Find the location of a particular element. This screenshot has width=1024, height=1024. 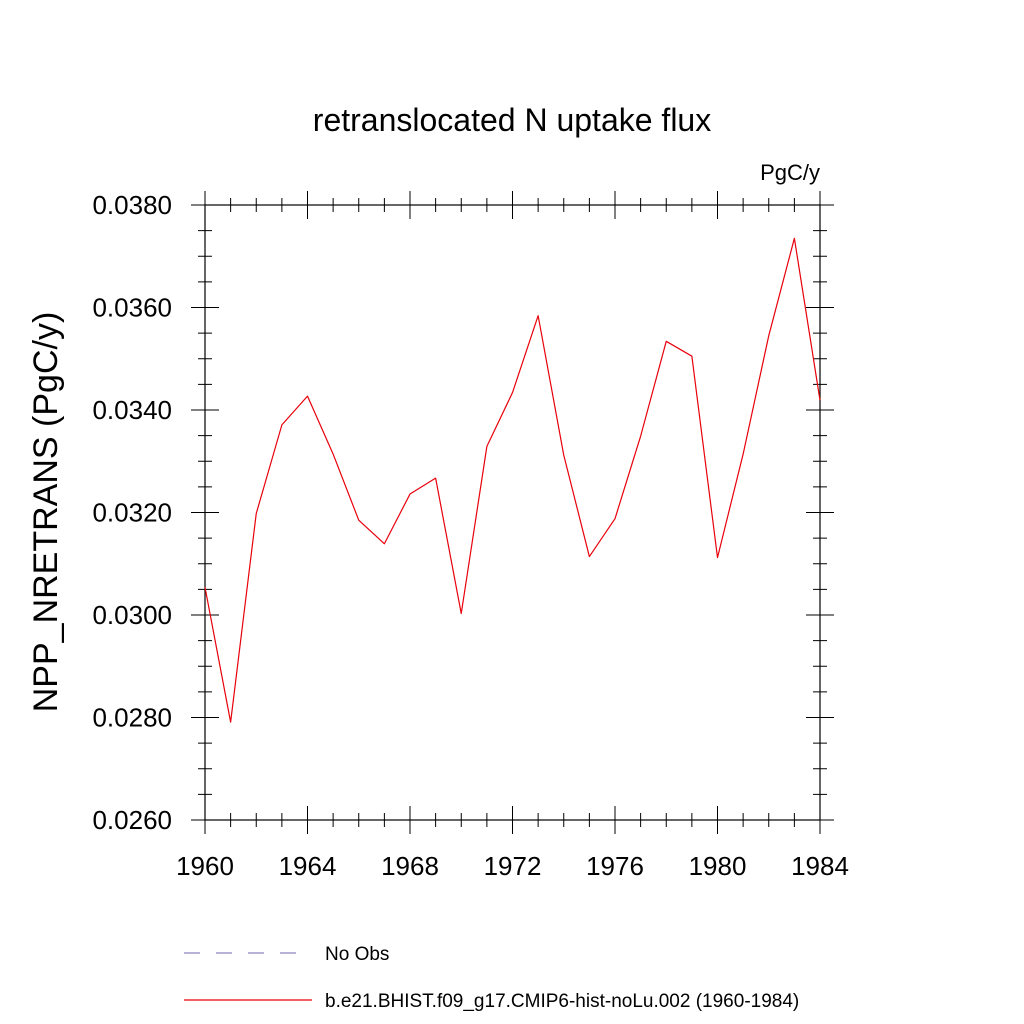

y-tick-label: 0.0280 is located at coordinates (132, 718).